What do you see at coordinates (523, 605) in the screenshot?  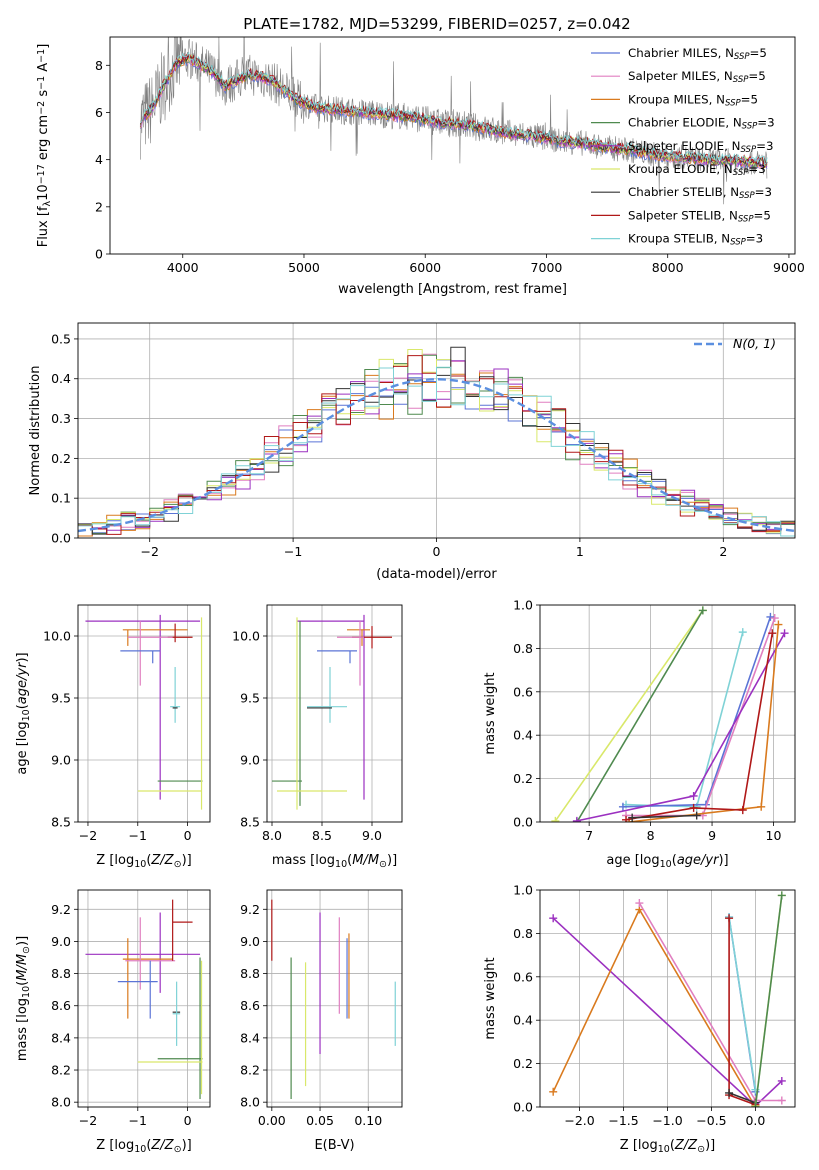 I see `y-tick-label: 1.0` at bounding box center [523, 605].